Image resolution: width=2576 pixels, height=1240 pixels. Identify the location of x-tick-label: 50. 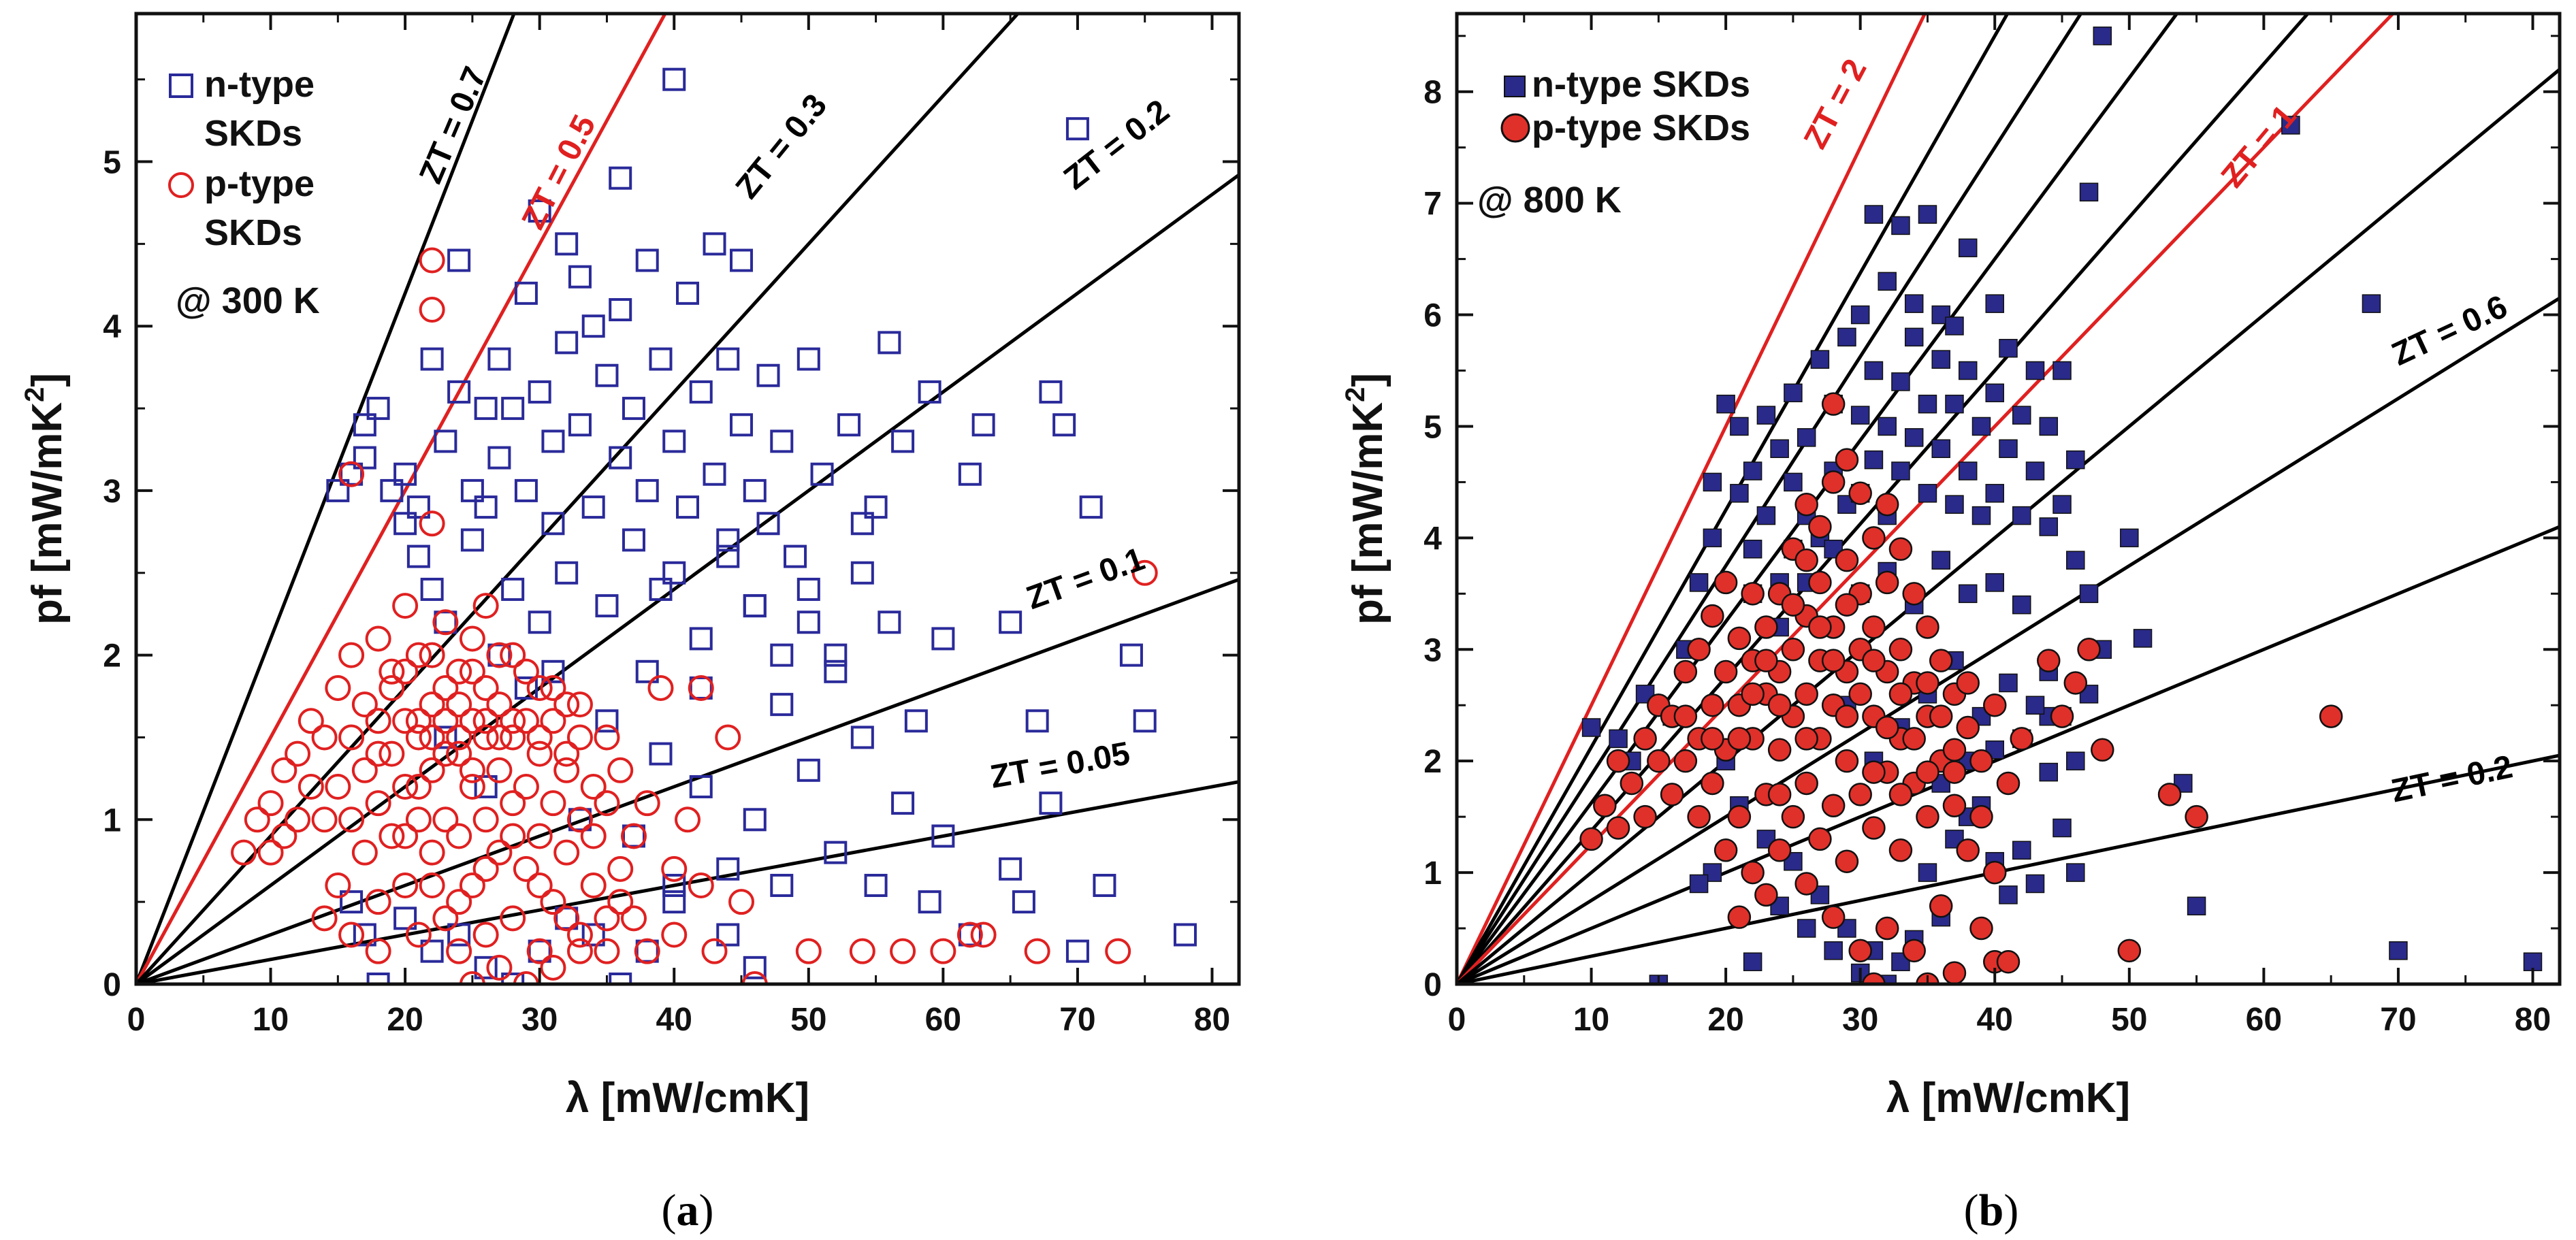
(2129, 1020).